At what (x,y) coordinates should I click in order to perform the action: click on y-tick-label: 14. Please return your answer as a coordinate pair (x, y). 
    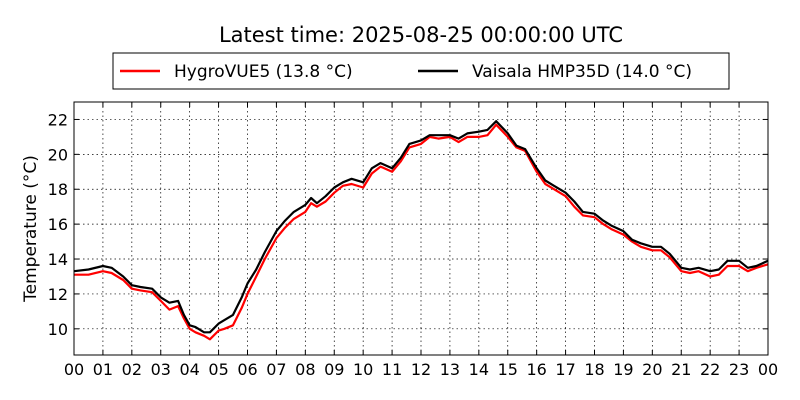
    Looking at the image, I should click on (58, 259).